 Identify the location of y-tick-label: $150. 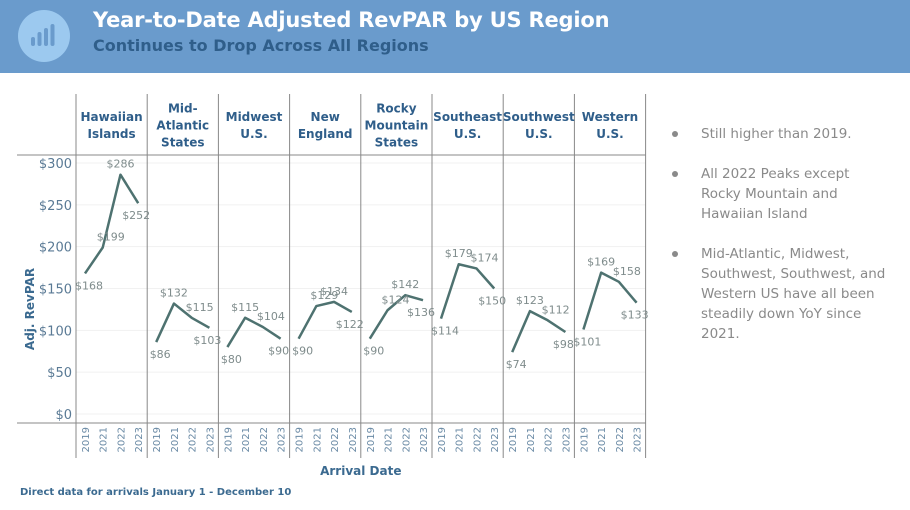
(55, 290).